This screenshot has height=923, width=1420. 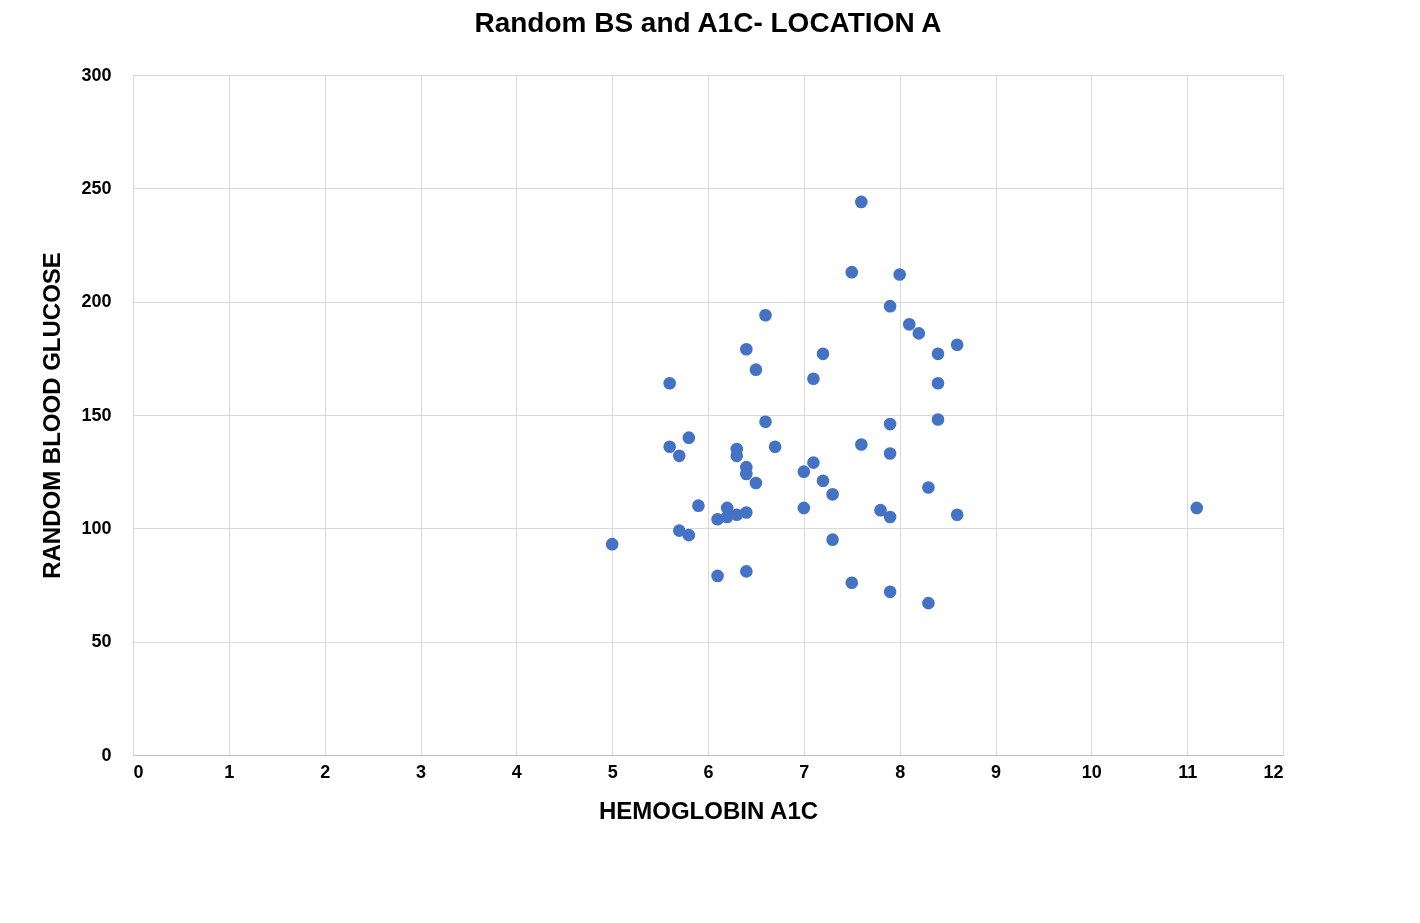 What do you see at coordinates (229, 771) in the screenshot?
I see `x-tick-label: 1` at bounding box center [229, 771].